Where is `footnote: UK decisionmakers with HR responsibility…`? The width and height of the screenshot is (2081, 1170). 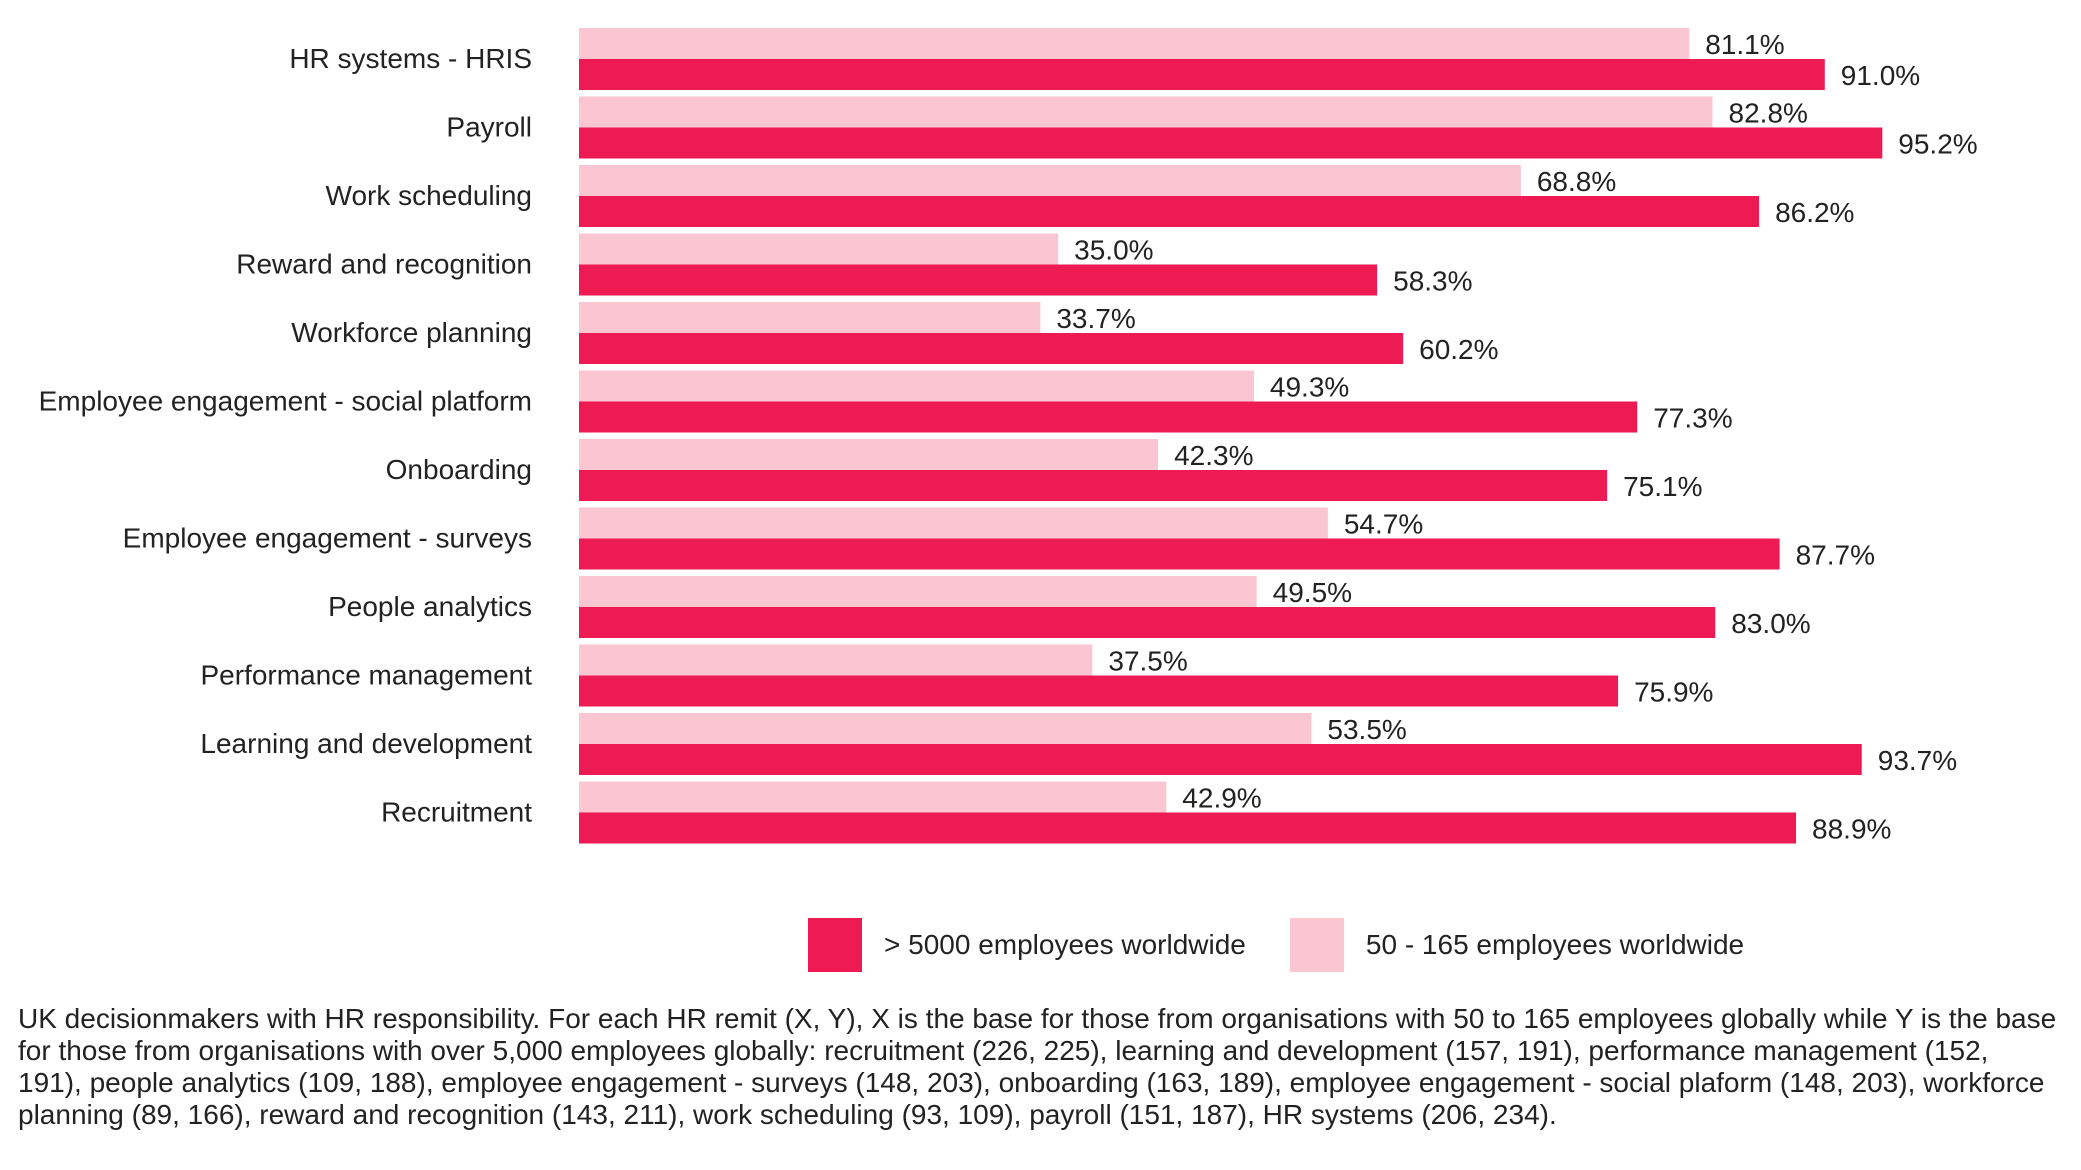
footnote: UK decisionmakers with HR responsibility… is located at coordinates (1037, 1066).